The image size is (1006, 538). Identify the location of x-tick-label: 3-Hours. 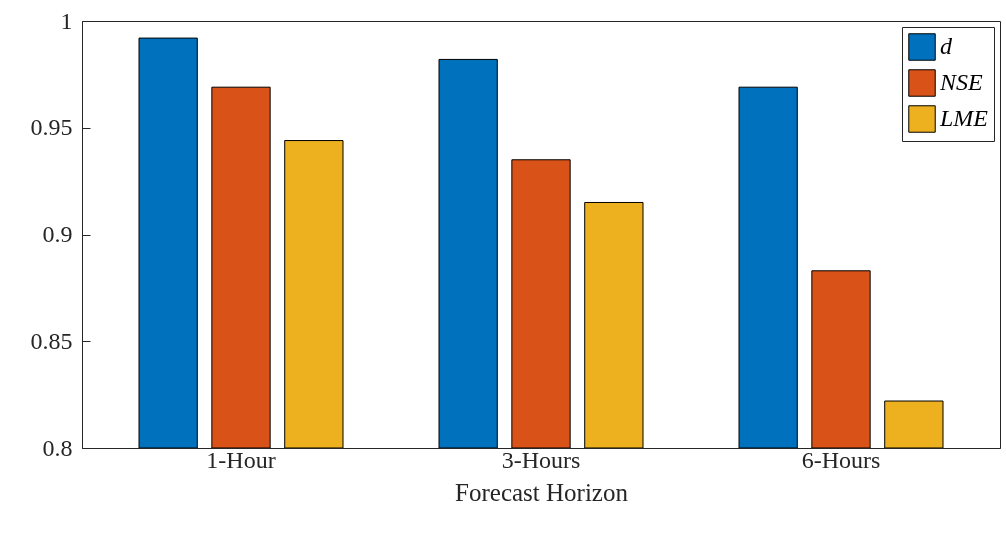
(541, 459).